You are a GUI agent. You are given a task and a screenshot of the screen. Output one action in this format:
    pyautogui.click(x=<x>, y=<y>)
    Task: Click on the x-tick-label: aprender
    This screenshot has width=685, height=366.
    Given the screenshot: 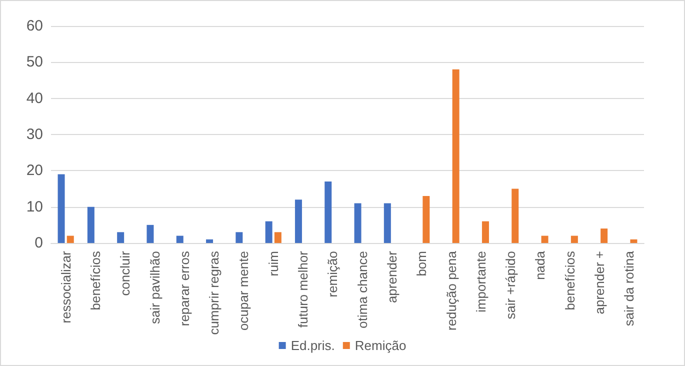 What is the action you would take?
    pyautogui.click(x=392, y=277)
    